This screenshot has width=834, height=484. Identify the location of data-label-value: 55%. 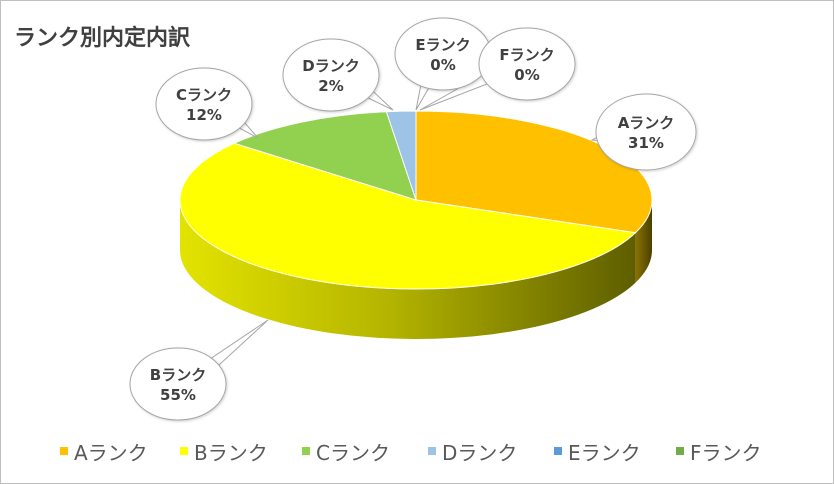
(178, 395).